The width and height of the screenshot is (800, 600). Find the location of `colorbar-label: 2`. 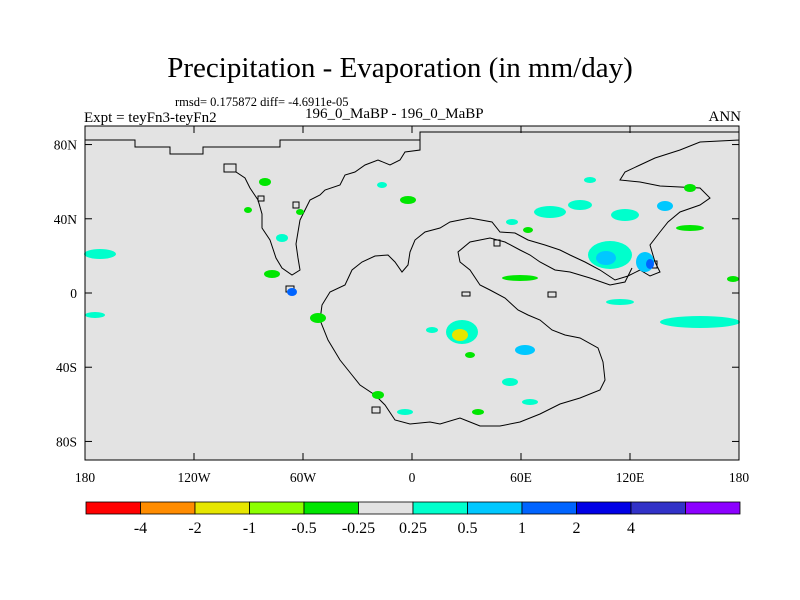

colorbar-label: 2 is located at coordinates (577, 528).